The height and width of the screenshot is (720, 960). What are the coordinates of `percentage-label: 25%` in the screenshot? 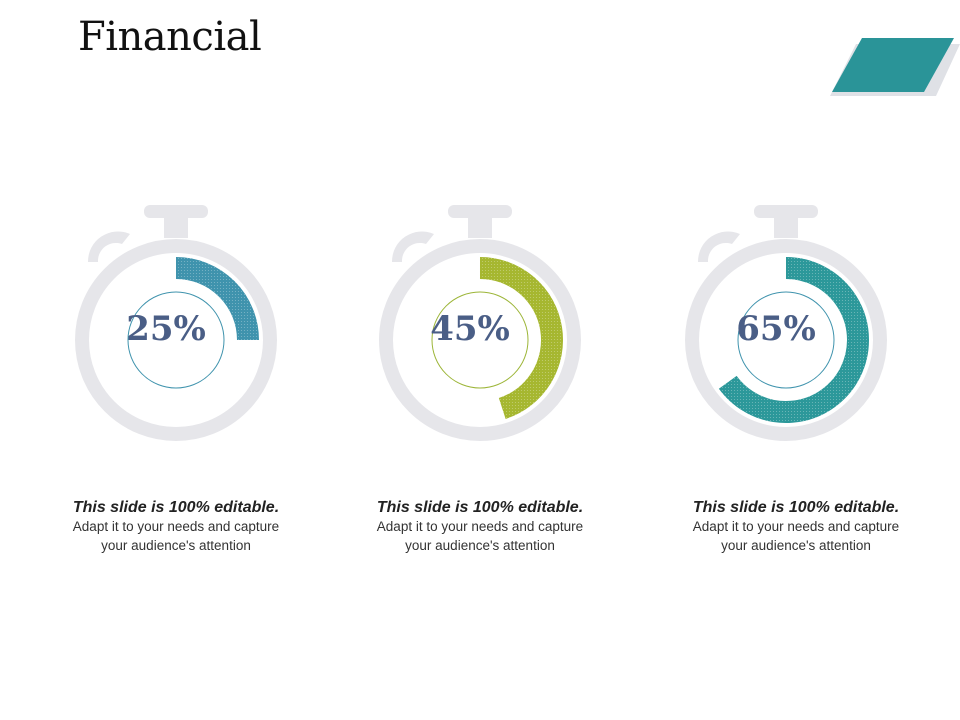 It's located at (166, 329).